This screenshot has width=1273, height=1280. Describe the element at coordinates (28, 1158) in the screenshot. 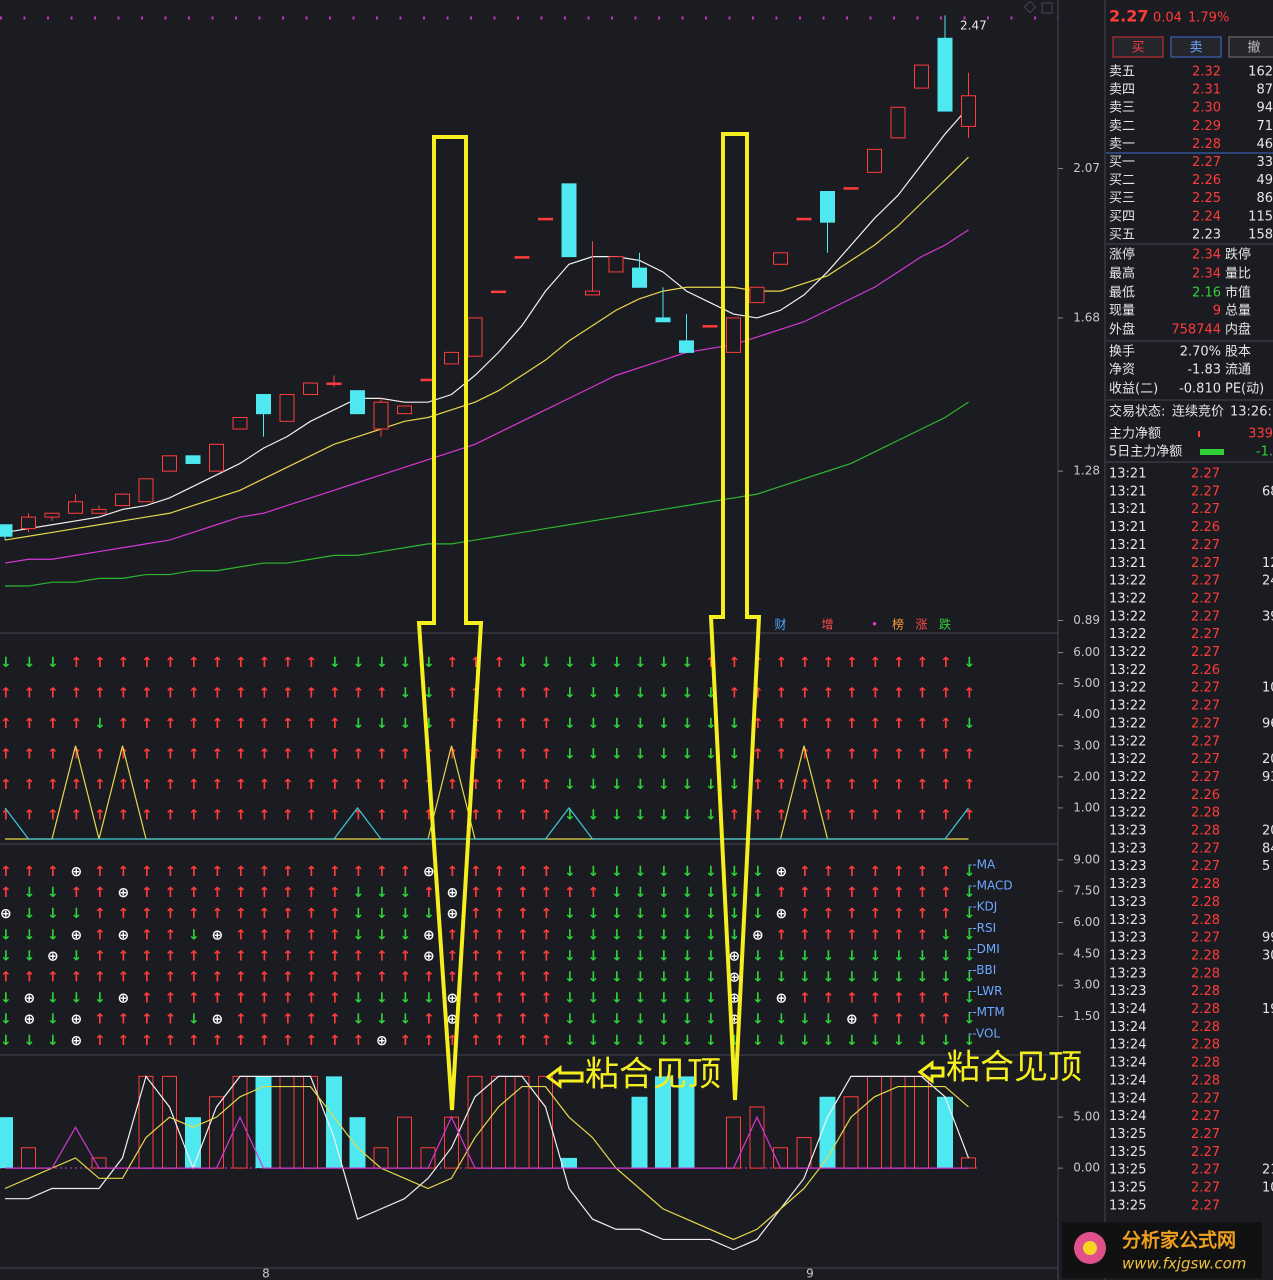

I see `red-bar` at that location.